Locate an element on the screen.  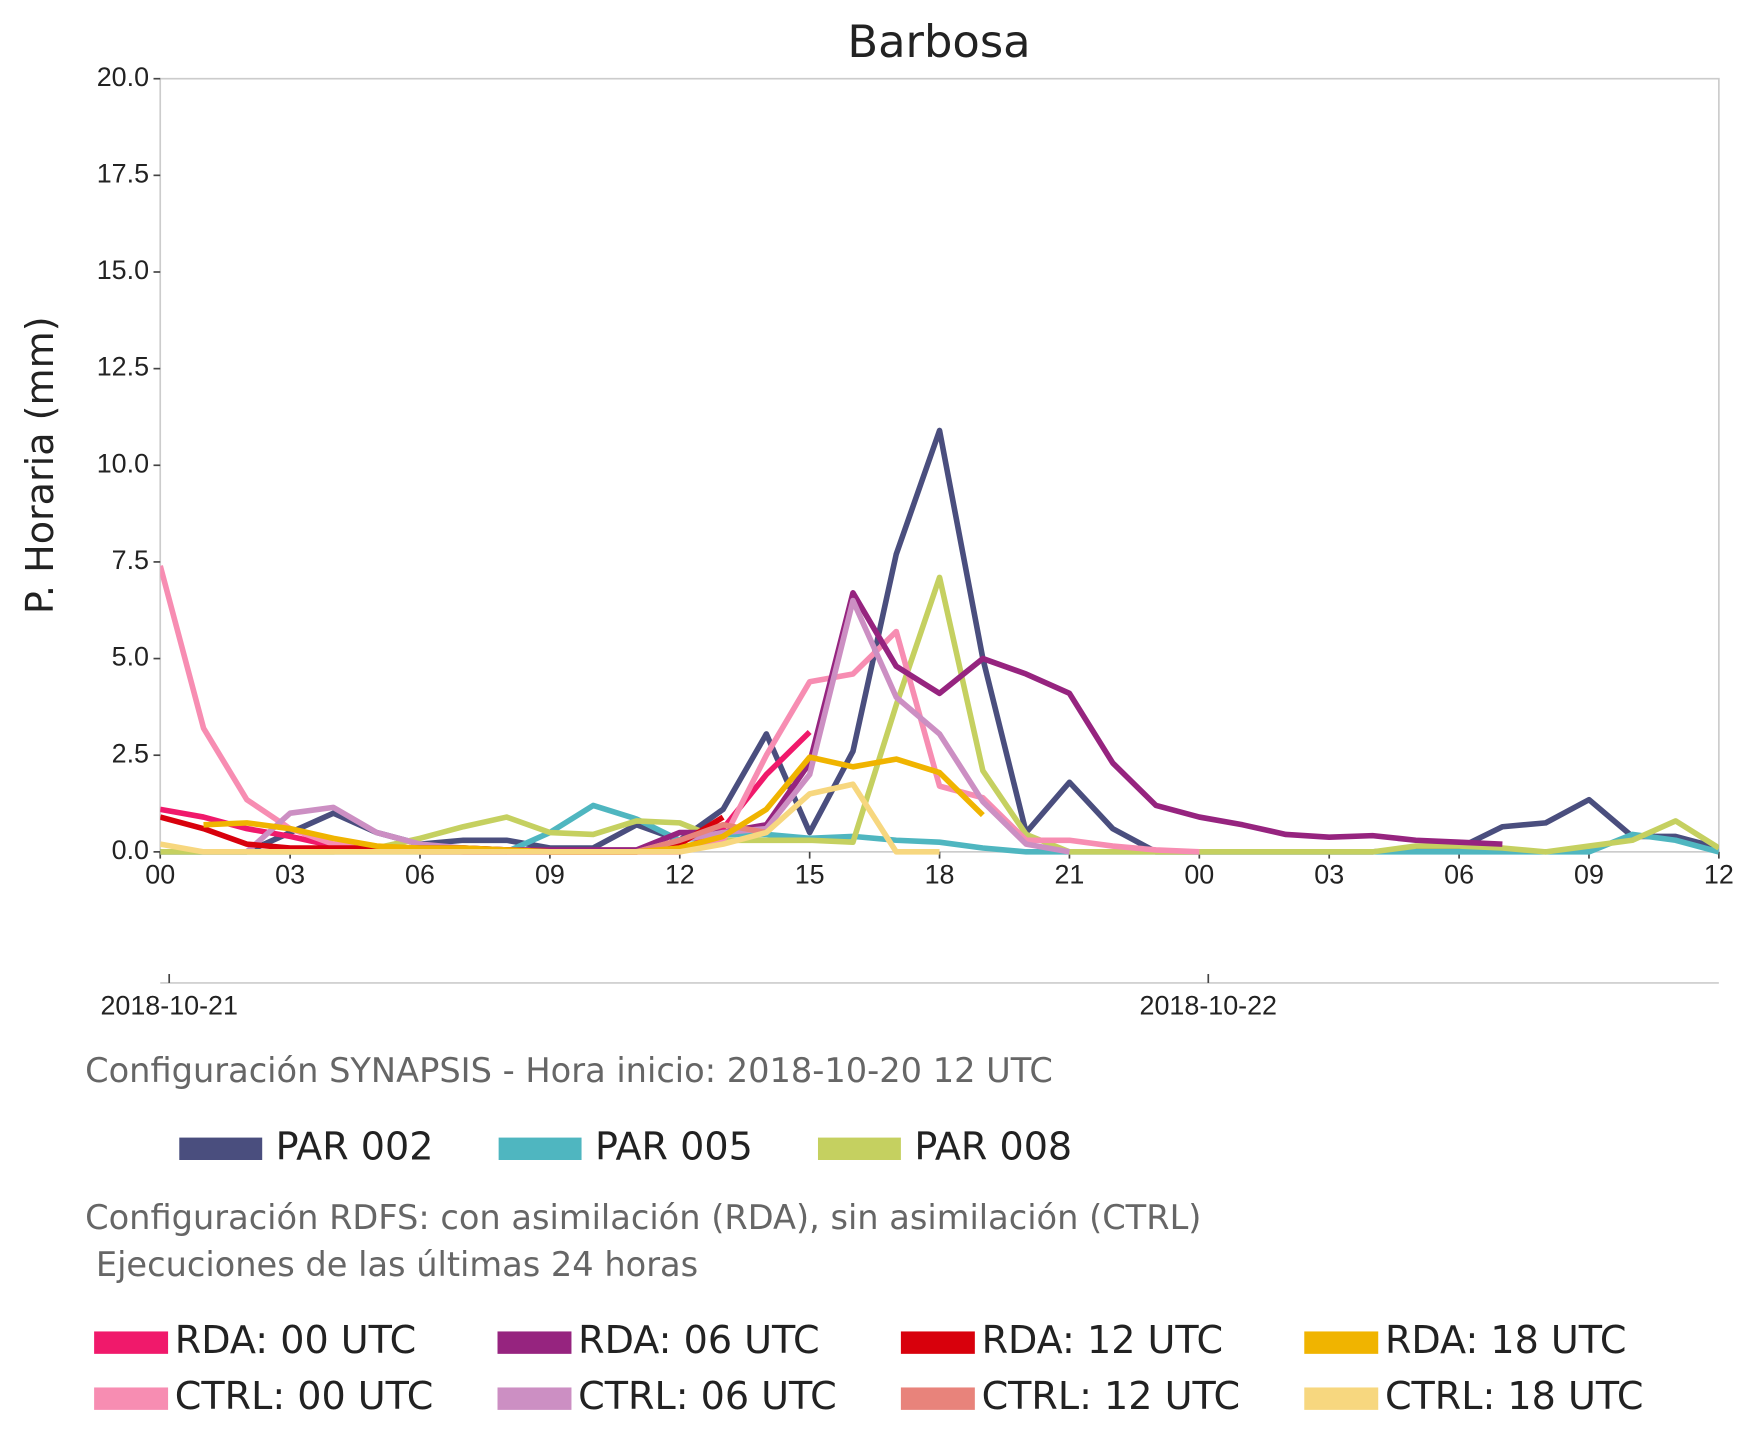
x-tick-label: 15 is located at coordinates (810, 875).